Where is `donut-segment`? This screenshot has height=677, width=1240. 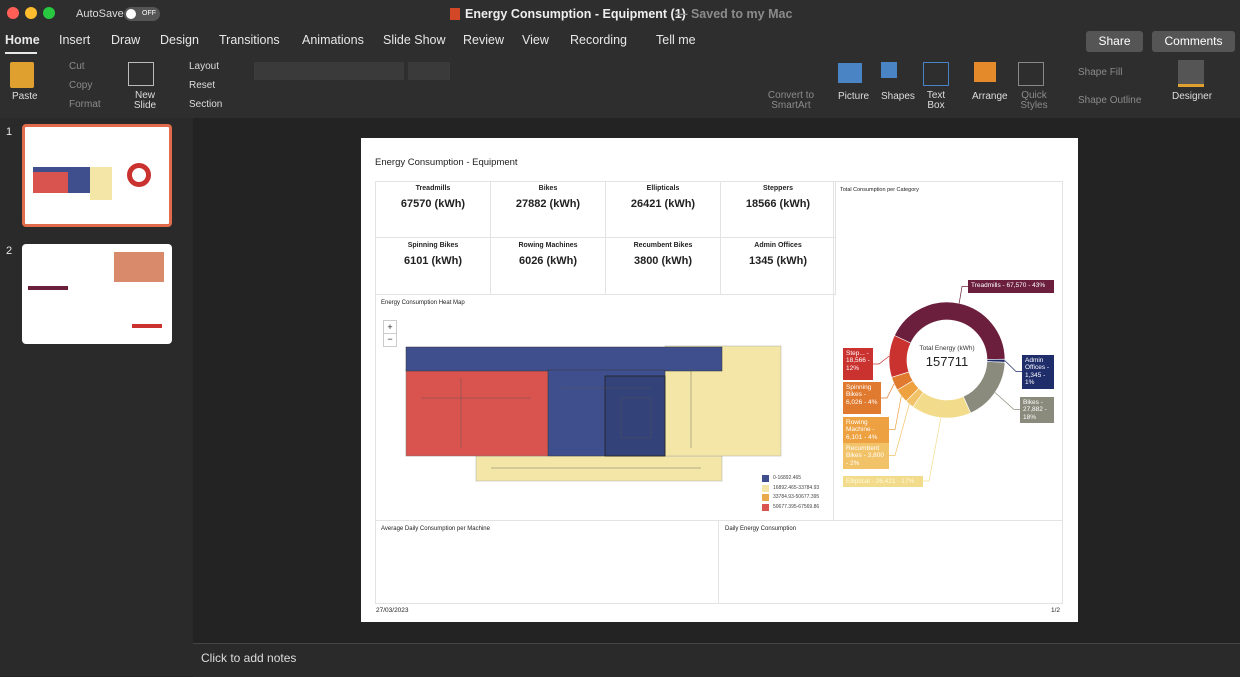
donut-segment is located at coordinates (984, 387).